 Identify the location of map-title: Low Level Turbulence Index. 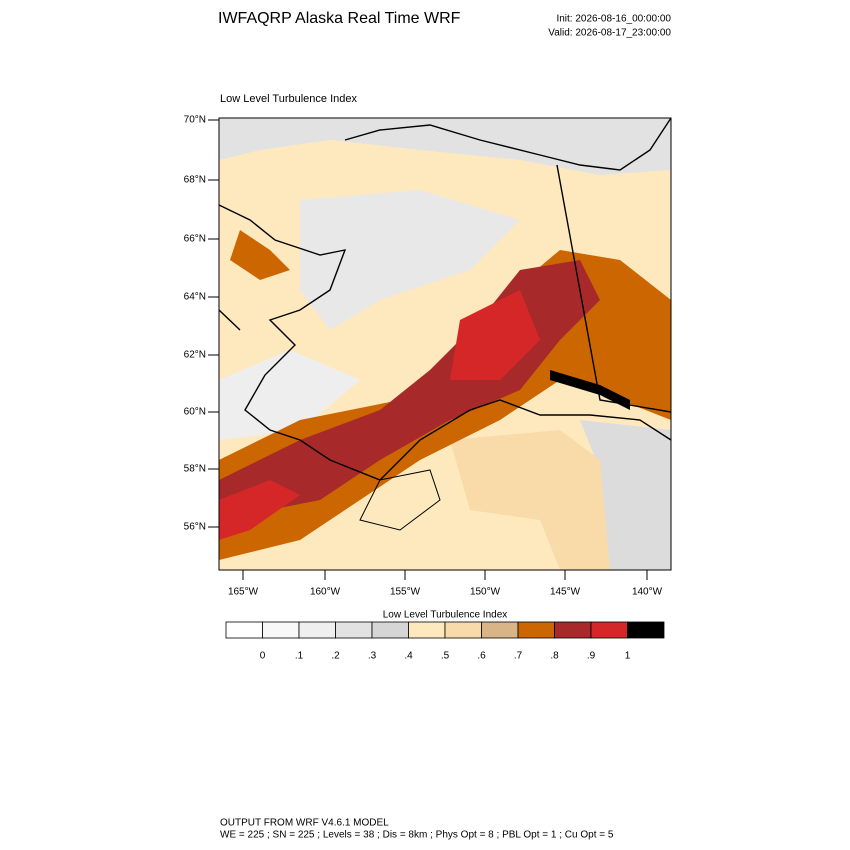
(288, 99).